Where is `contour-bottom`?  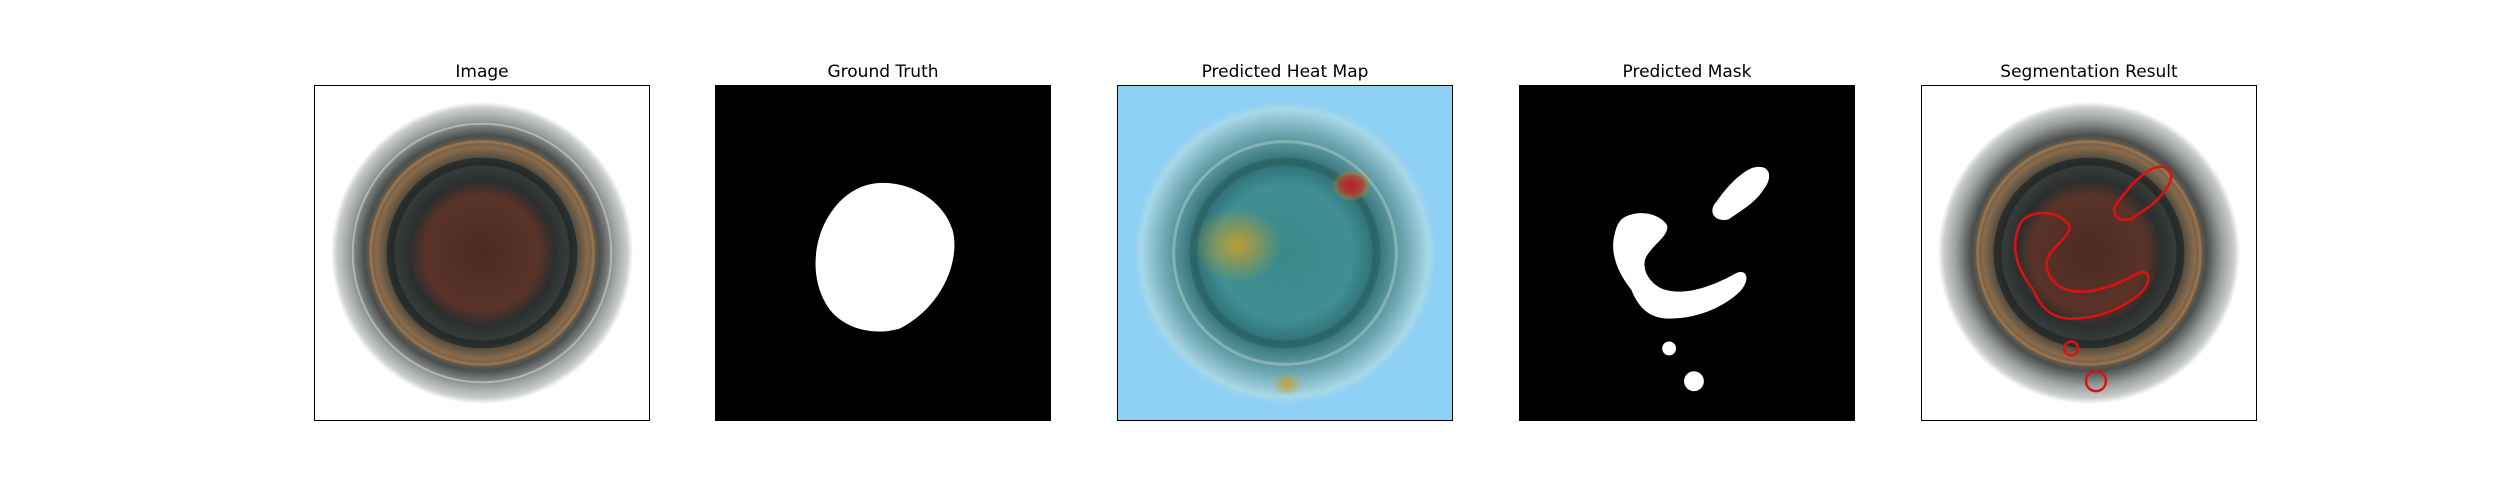 contour-bottom is located at coordinates (2096, 381).